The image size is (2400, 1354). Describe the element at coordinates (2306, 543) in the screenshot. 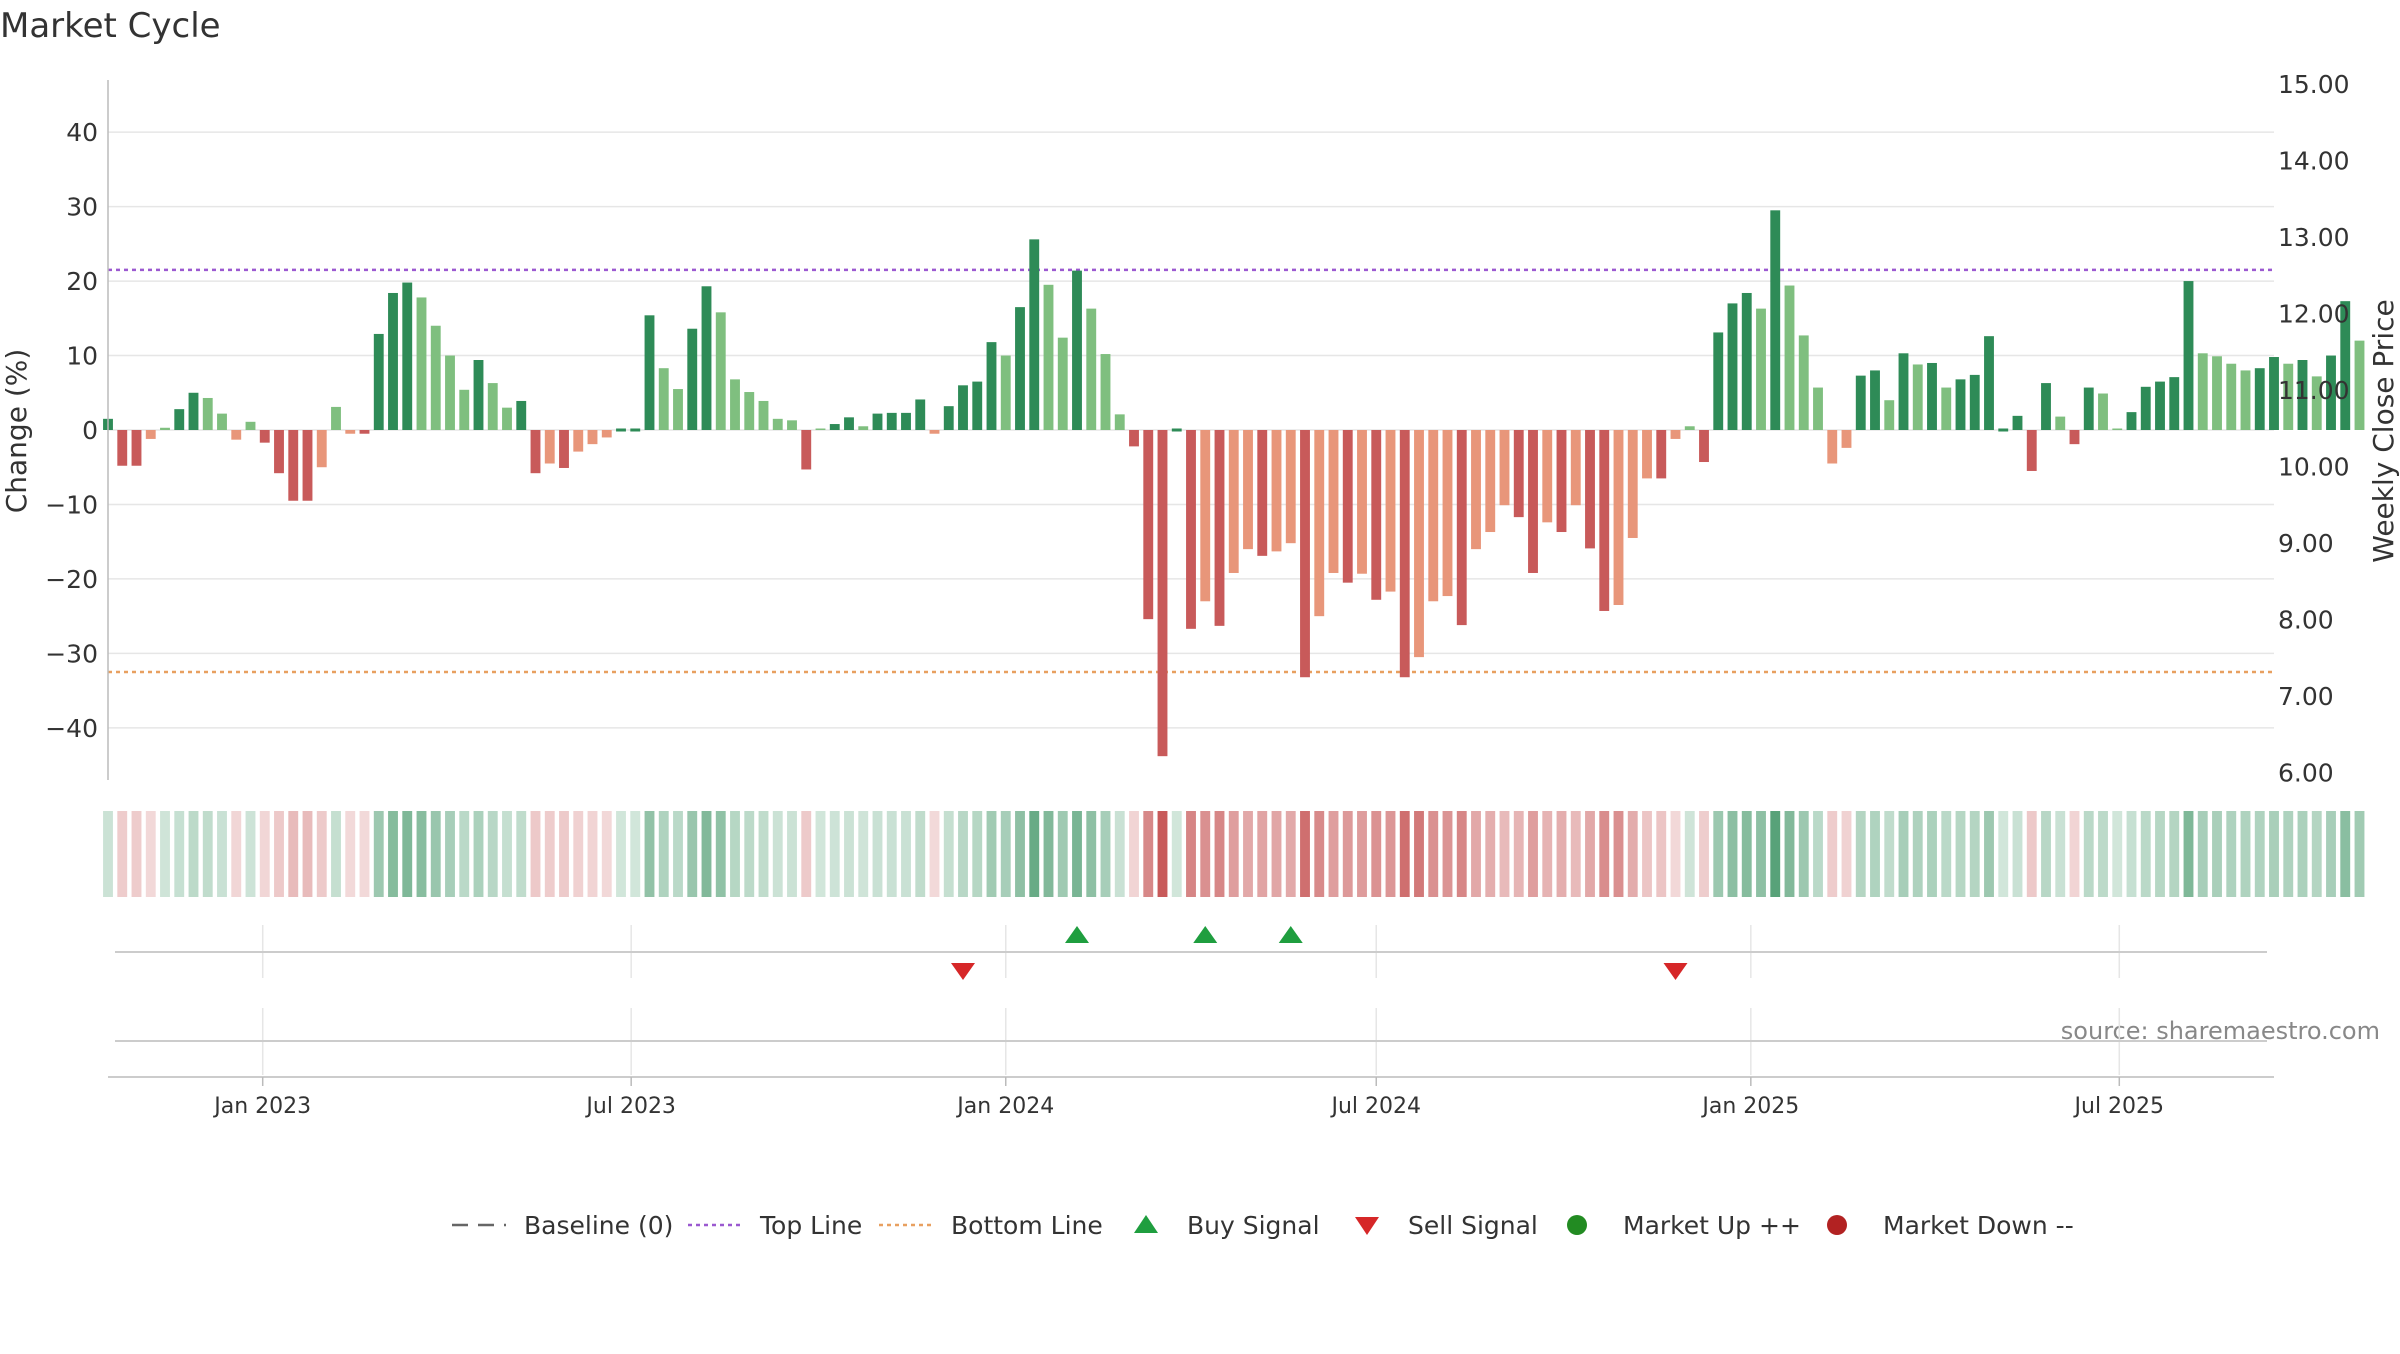

I see `y2-tick-label: 9.00` at that location.